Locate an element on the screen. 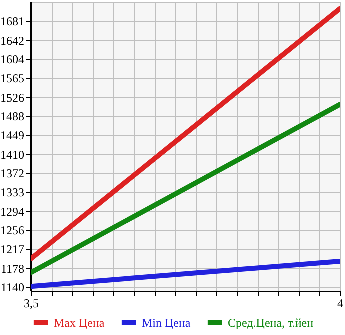 The height and width of the screenshot is (335, 345). y-tick-label: 1294 is located at coordinates (12, 211).